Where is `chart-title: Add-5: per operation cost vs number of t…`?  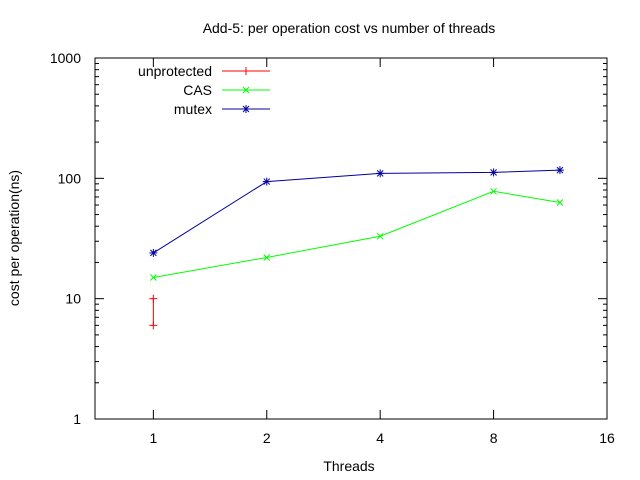 chart-title: Add-5: per operation cost vs number of t… is located at coordinates (349, 28).